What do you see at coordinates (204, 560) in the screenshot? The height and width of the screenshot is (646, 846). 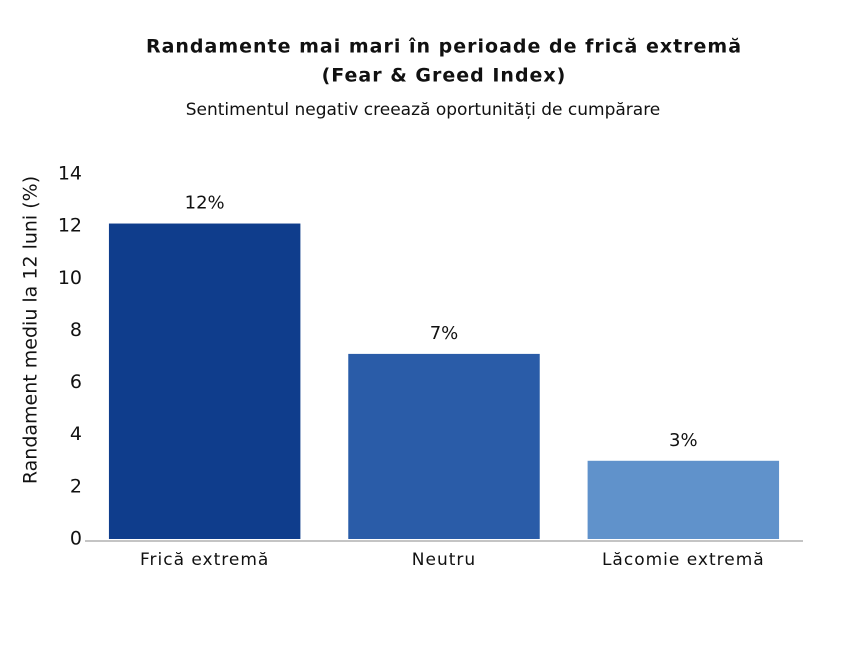 I see `x-tick-label: Frică extremă` at bounding box center [204, 560].